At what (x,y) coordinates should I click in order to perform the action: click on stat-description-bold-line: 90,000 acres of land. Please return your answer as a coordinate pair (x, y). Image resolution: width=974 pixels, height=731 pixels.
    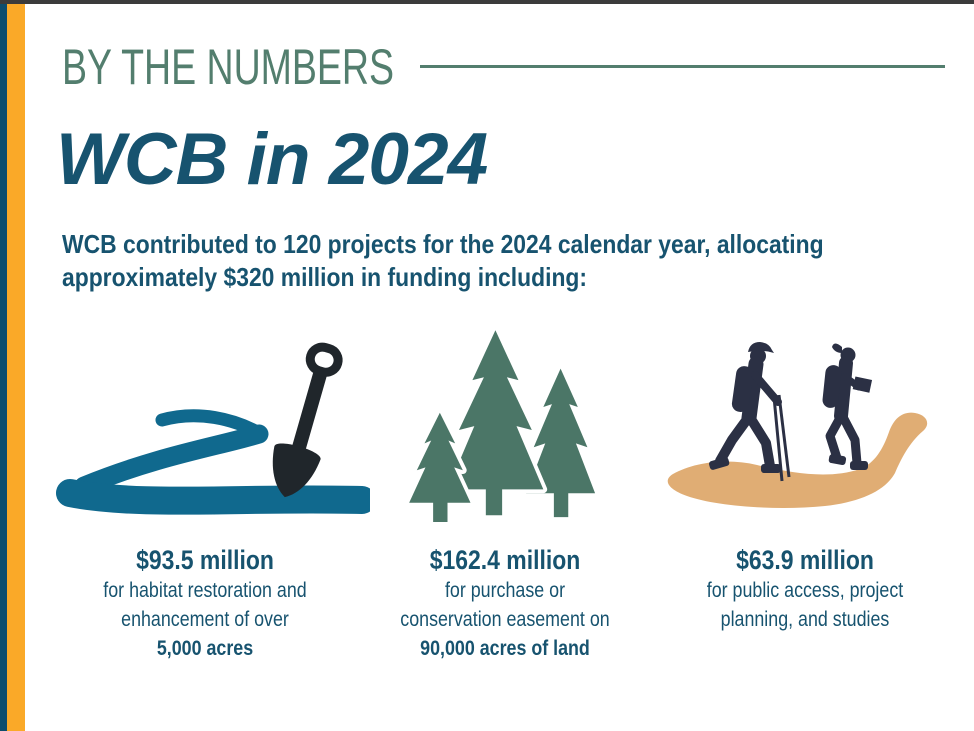
    Looking at the image, I should click on (505, 648).